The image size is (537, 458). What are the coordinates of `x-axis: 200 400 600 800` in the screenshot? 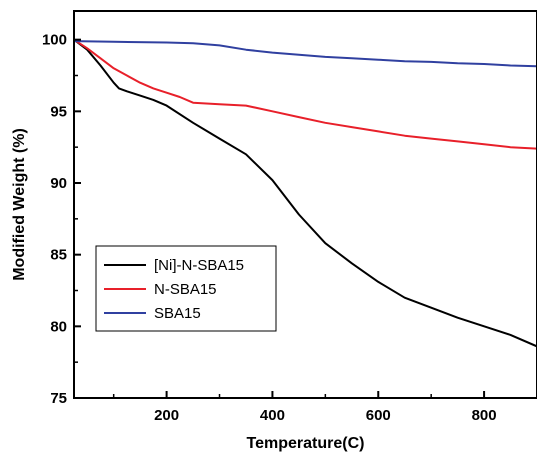 It's located at (304, 407).